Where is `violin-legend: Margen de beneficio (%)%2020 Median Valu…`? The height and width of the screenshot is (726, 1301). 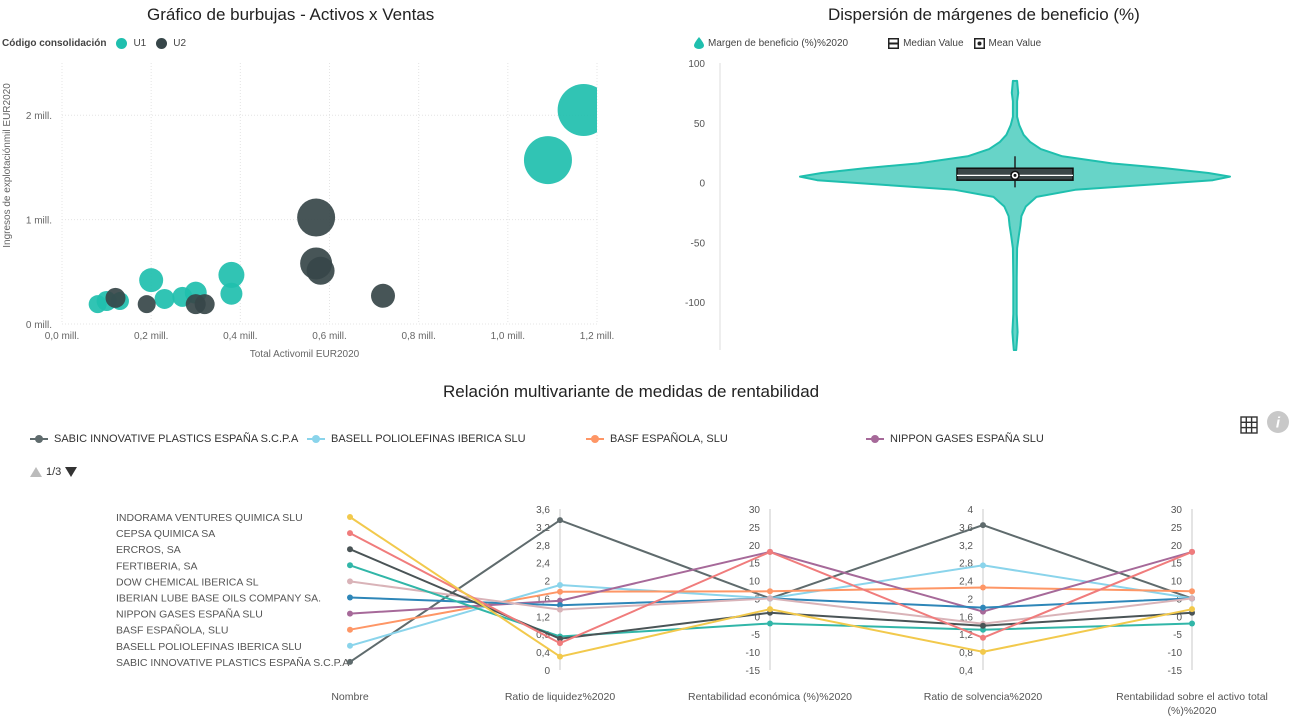
violin-legend: Margen de beneficio (%)%2020 Median Valu… is located at coordinates (867, 43).